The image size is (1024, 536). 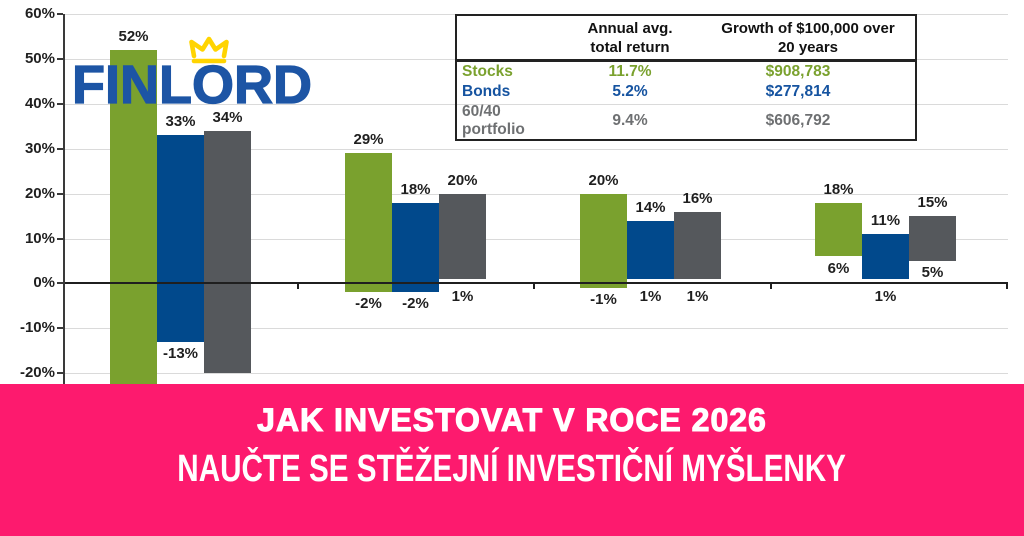 What do you see at coordinates (535, 149) in the screenshot?
I see `gridline-30%` at bounding box center [535, 149].